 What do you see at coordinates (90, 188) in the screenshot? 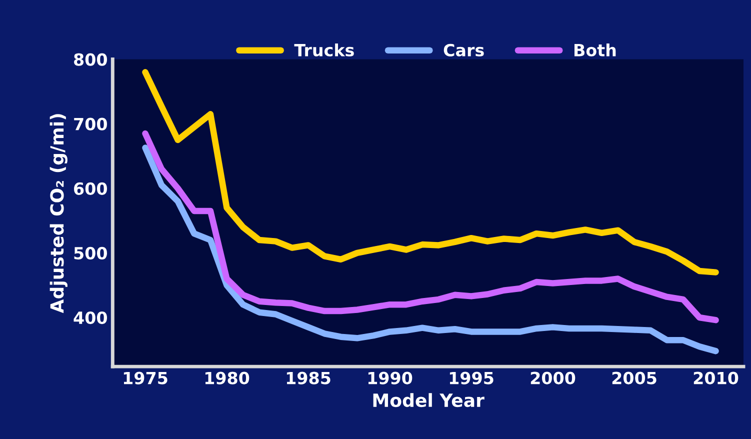
I see `y-tick-label: 600` at bounding box center [90, 188].